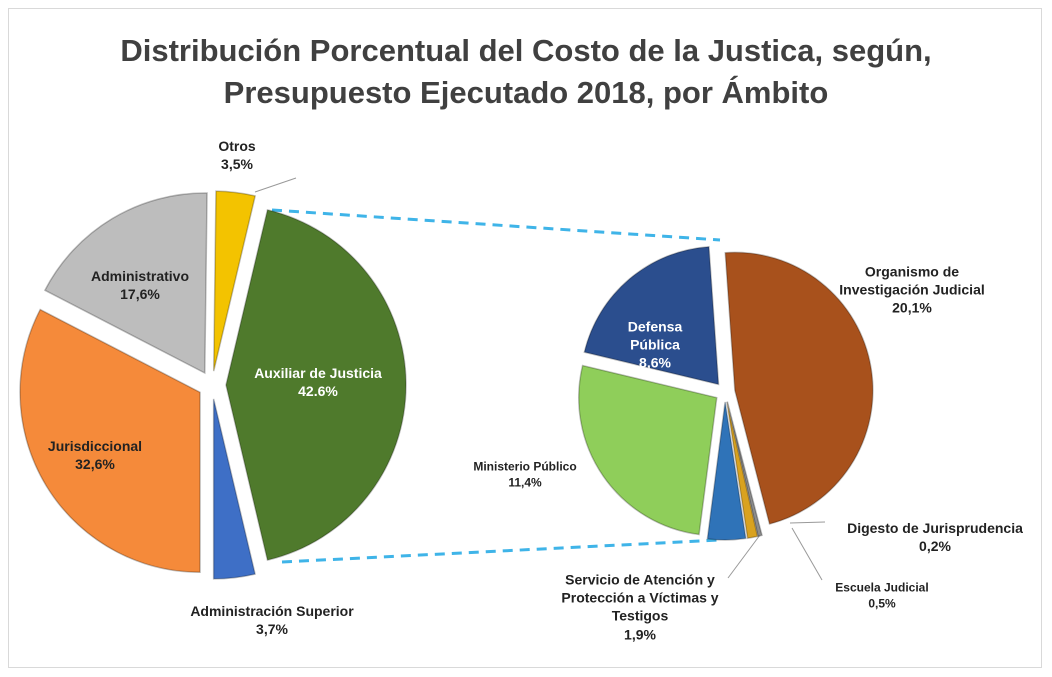 This screenshot has width=1052, height=677. I want to click on data-label: Organismo de Investigación Judicial 20,1%, so click(912, 290).